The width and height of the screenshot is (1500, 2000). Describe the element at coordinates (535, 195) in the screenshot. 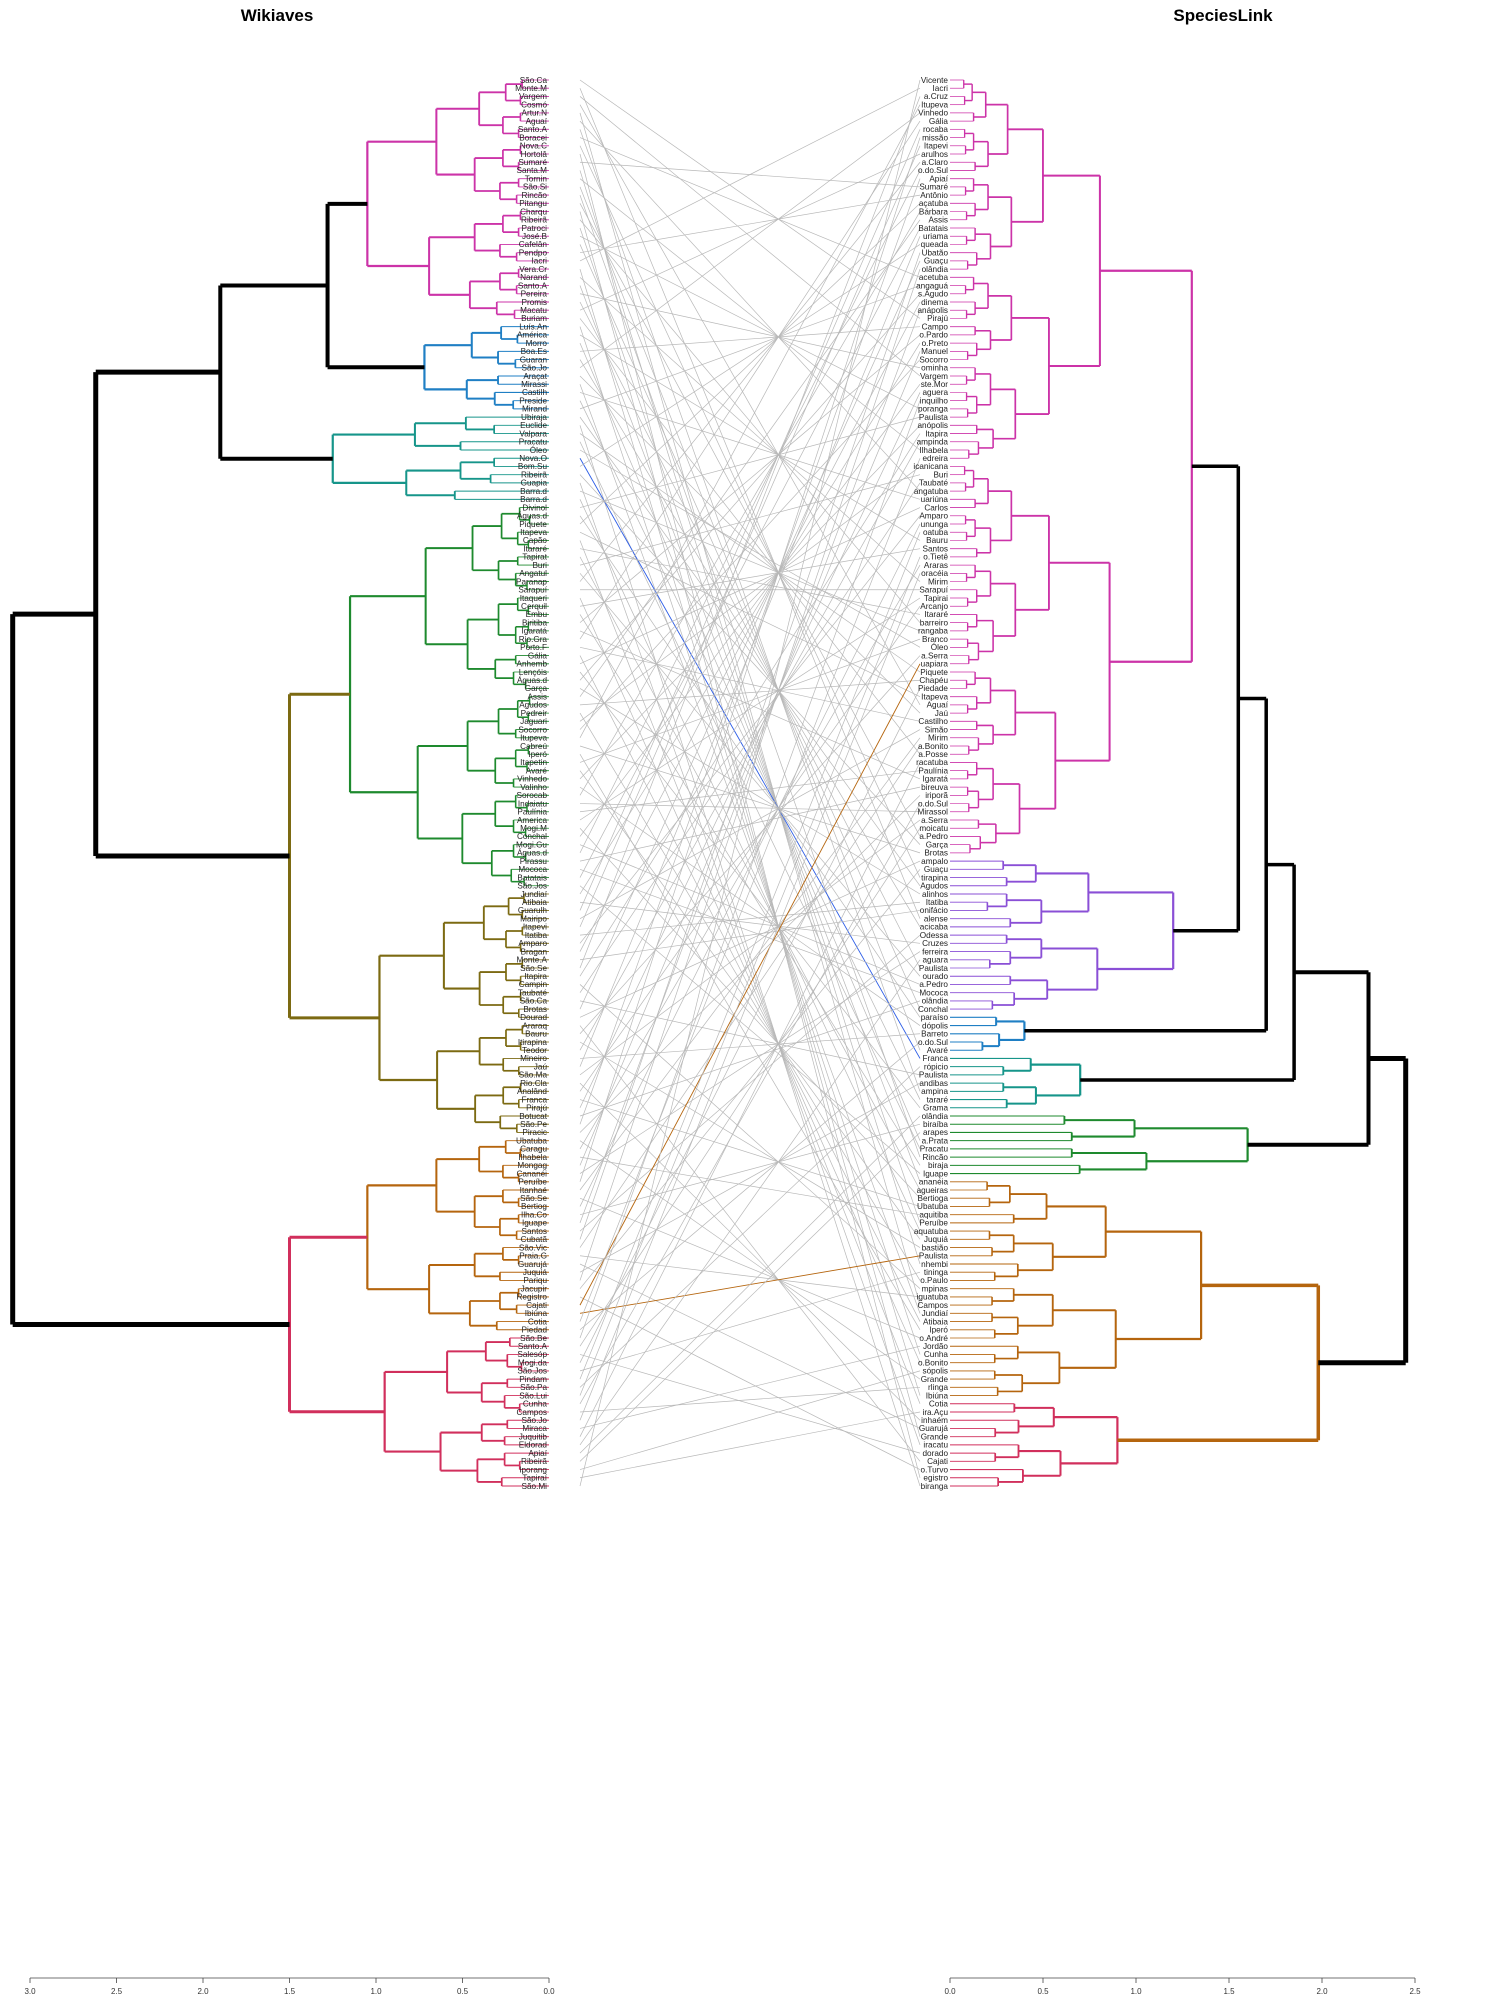

I see `left-leaf-label: Rincão` at that location.